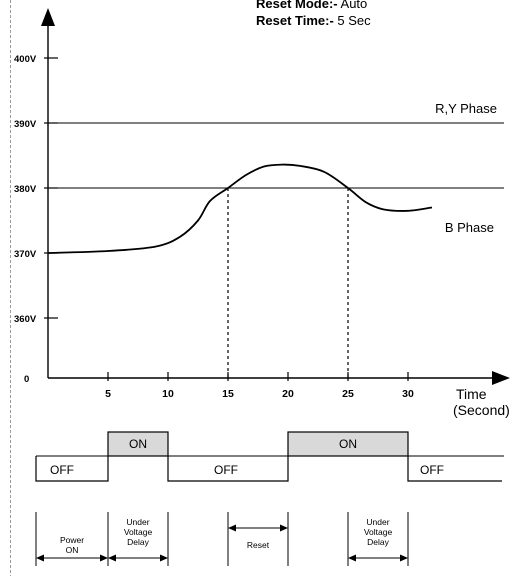  I want to click on reset-mode-line: Reset Mode:- Auto, so click(311, 6).